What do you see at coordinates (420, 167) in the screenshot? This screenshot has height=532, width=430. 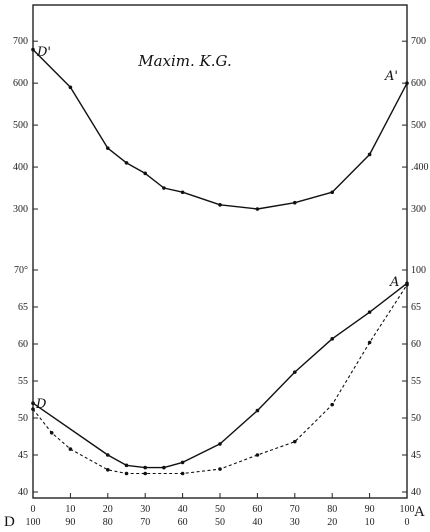 I see `y-tick-label-right: .400` at bounding box center [420, 167].